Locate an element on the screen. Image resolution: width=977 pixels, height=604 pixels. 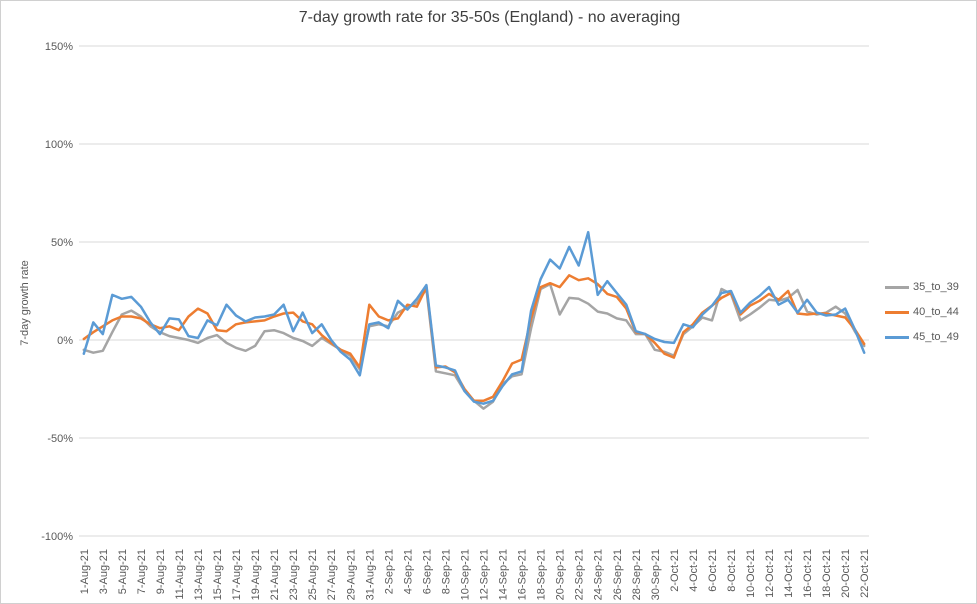
legend-item-35-to-39: 35_to_39 is located at coordinates (922, 287).